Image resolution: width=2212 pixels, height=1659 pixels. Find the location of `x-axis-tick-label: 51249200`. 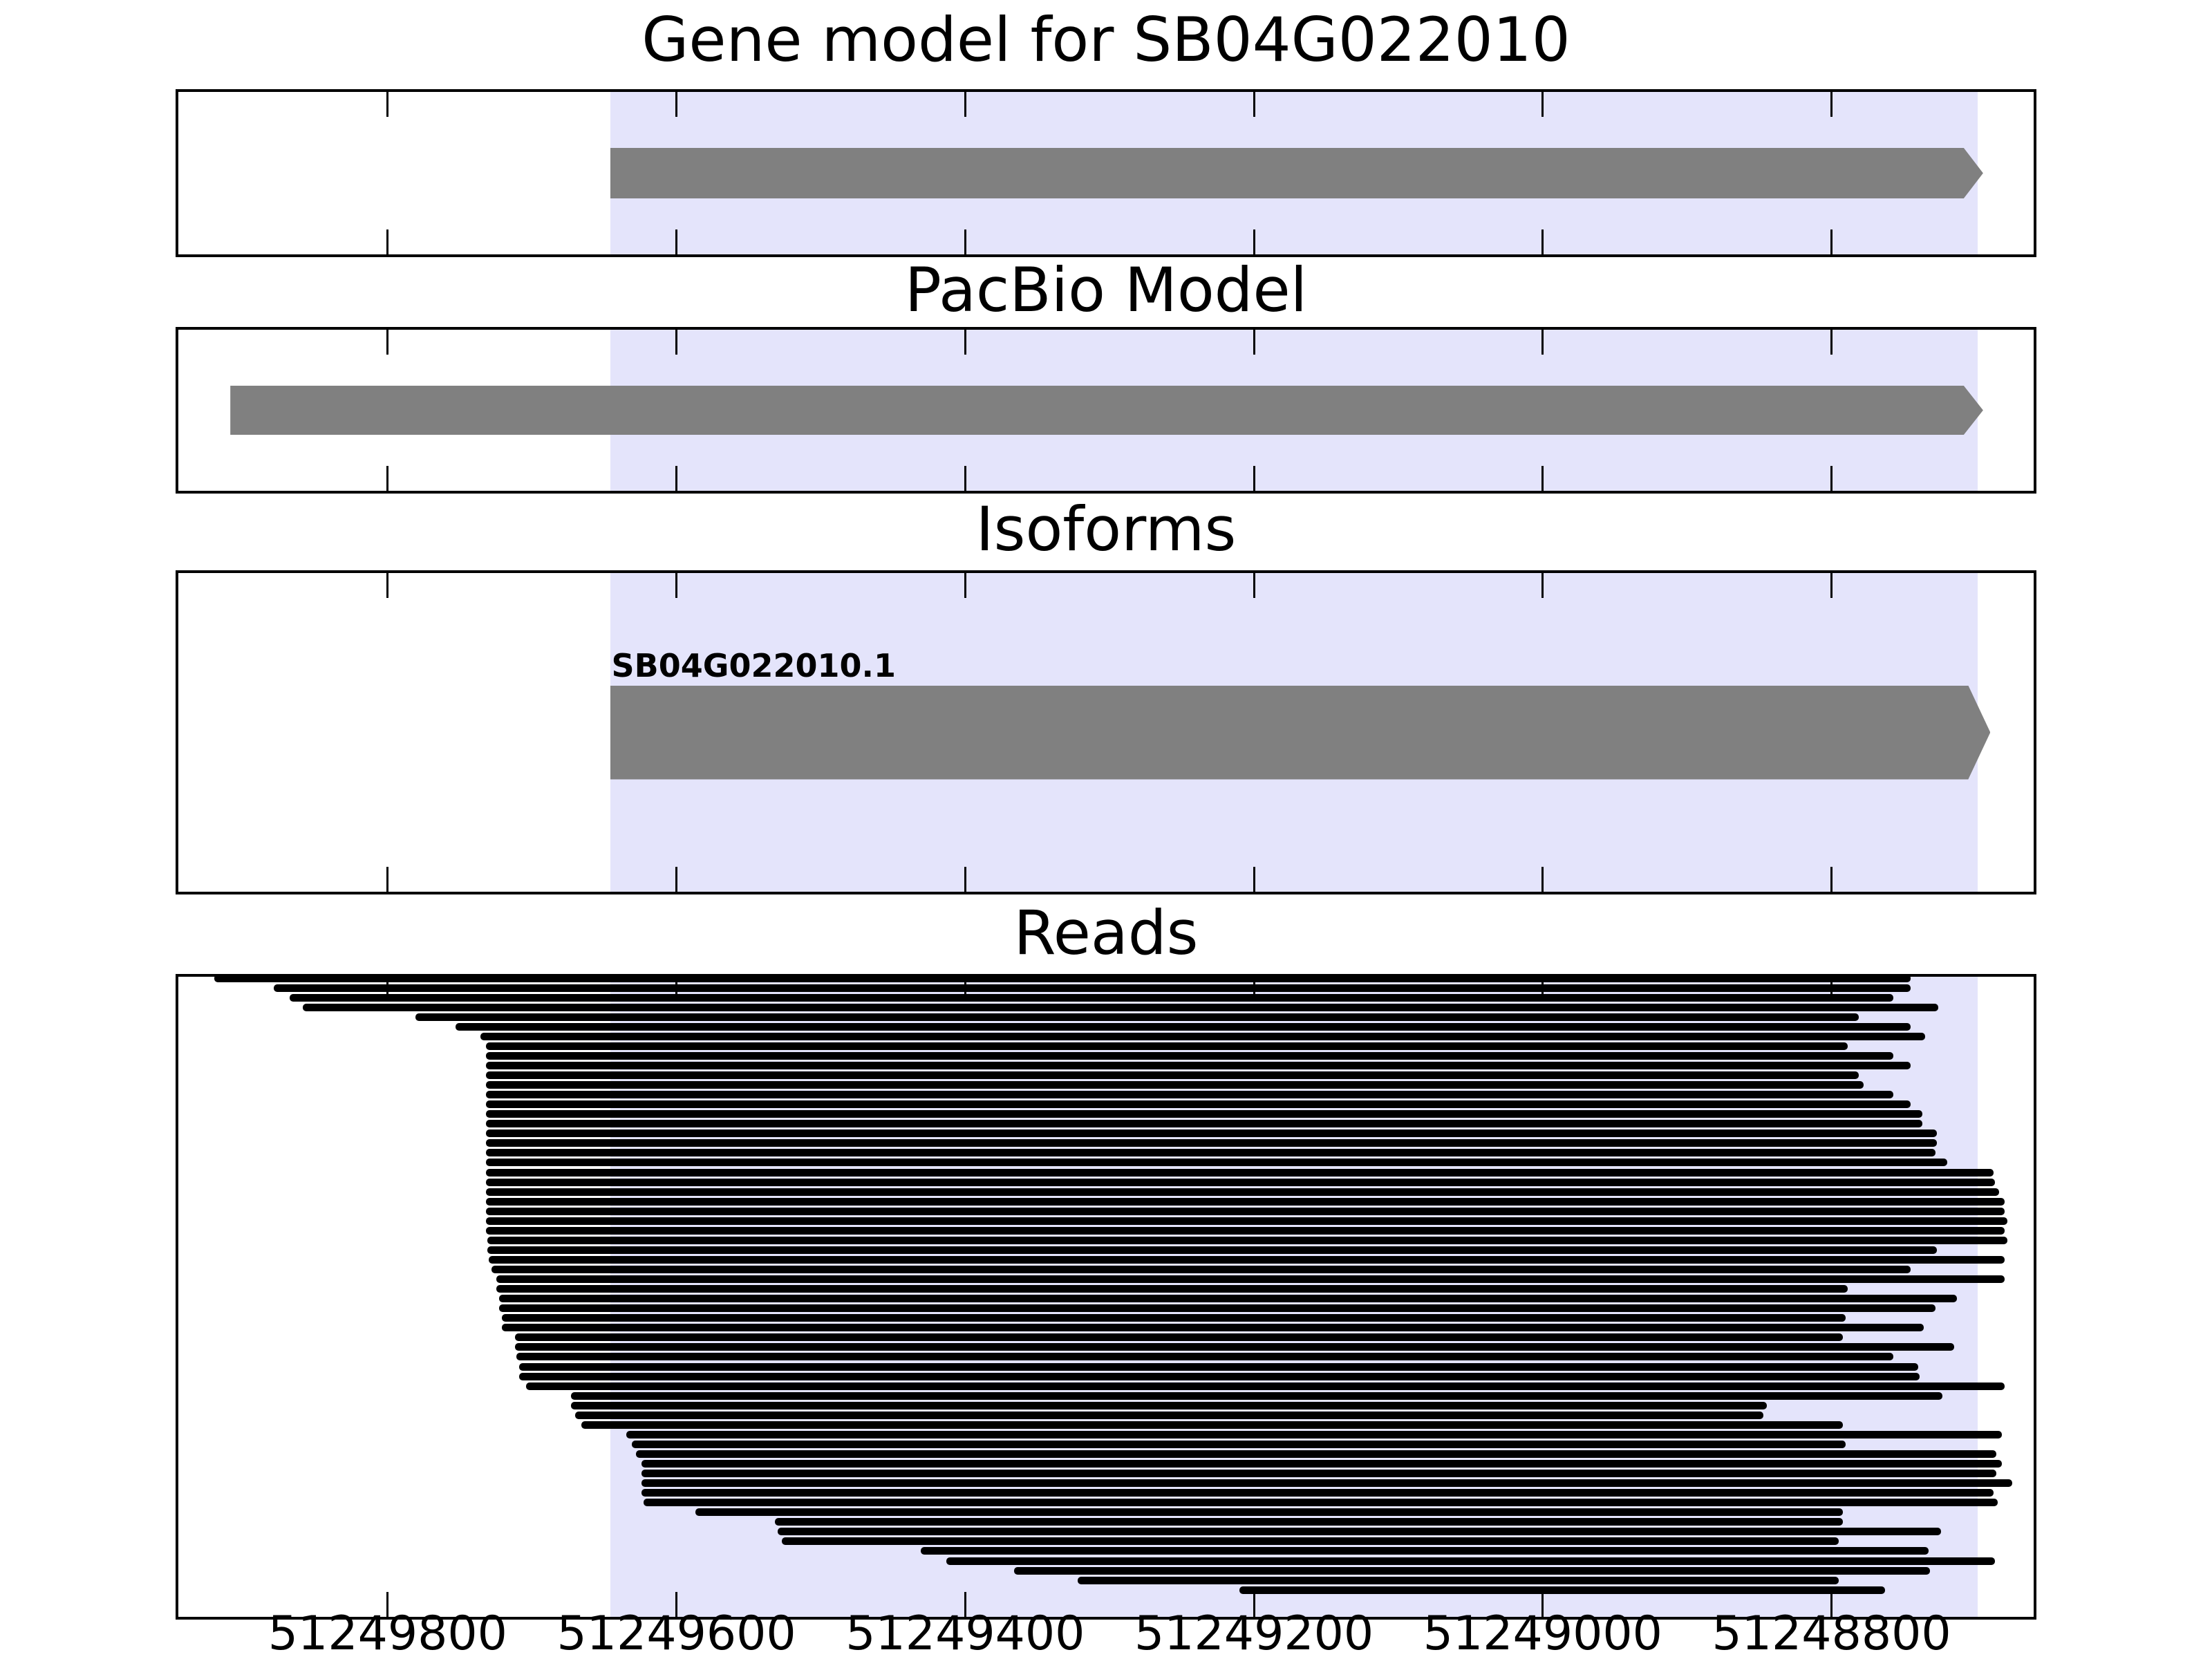

x-axis-tick-label: 51249200 is located at coordinates (1254, 1633).